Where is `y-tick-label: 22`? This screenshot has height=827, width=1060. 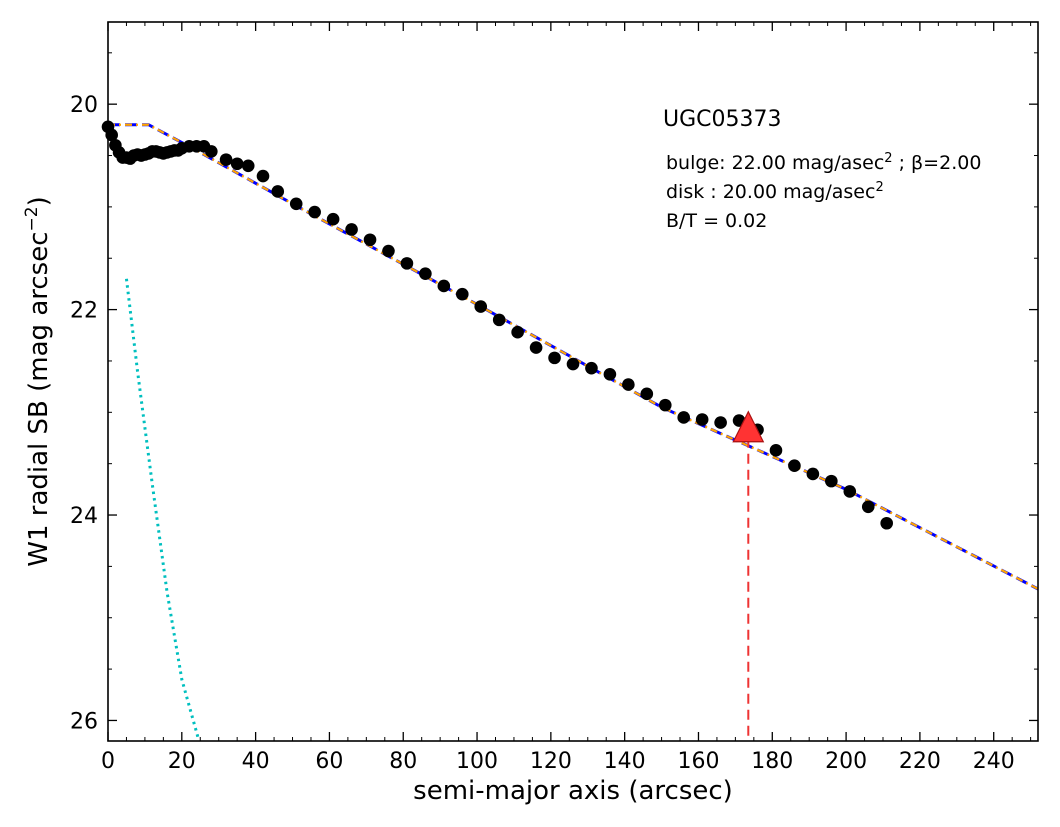 y-tick-label: 22 is located at coordinates (84, 311).